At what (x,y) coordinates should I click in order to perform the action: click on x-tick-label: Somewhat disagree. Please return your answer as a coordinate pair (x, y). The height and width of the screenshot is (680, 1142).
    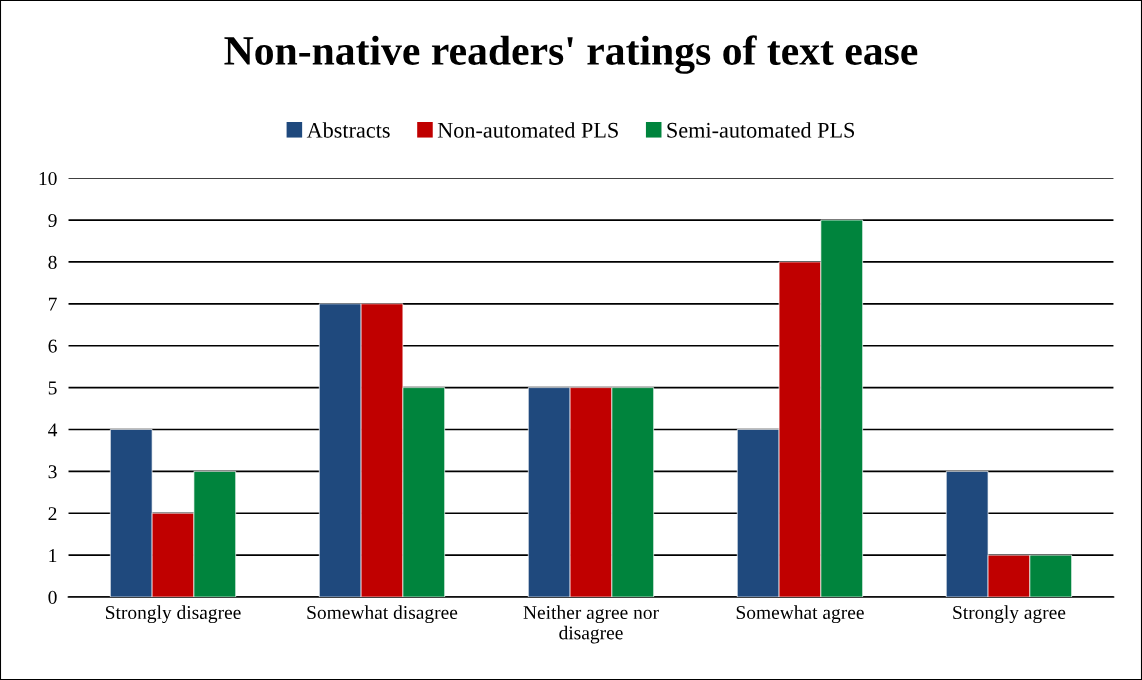
    Looking at the image, I should click on (382, 614).